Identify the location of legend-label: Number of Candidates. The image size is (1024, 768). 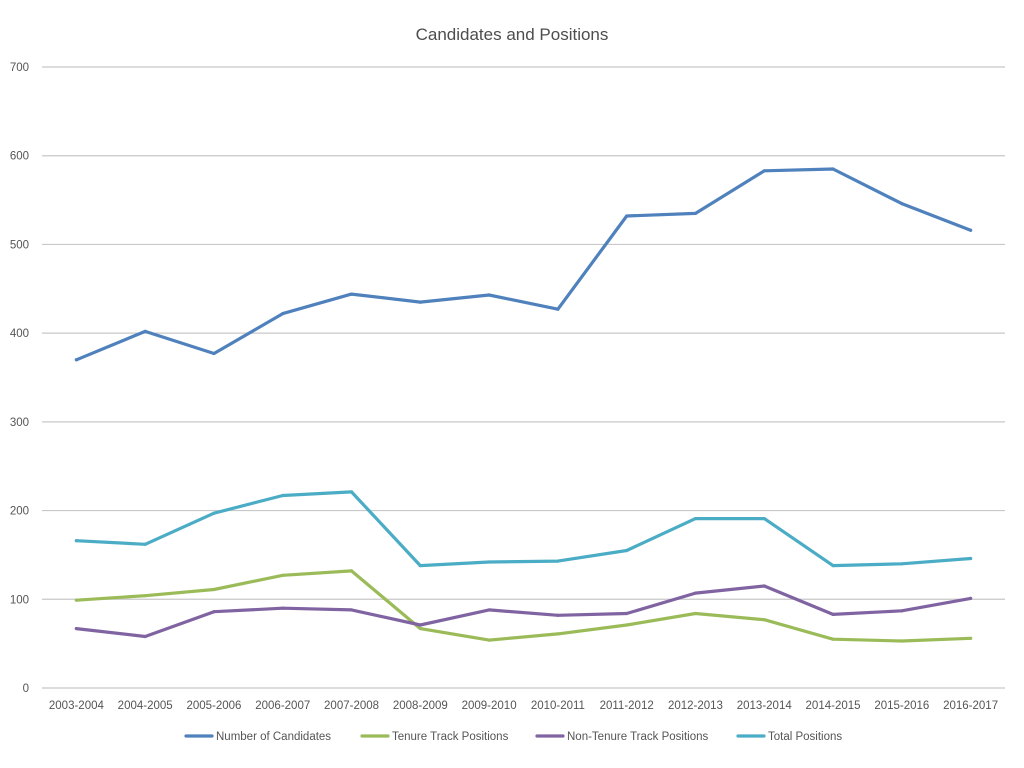
(273, 737).